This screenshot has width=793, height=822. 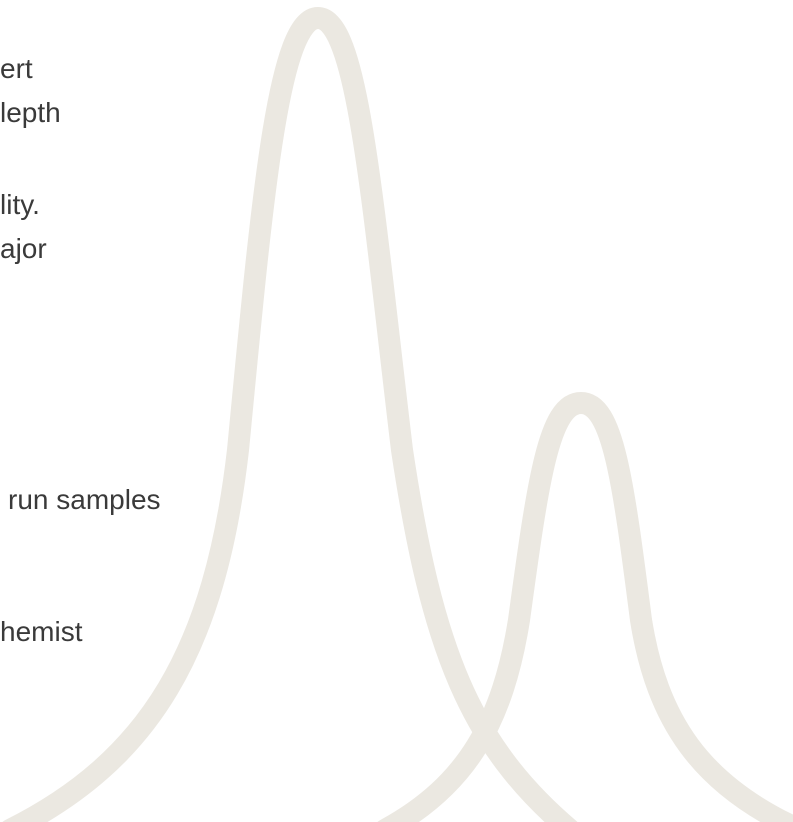 What do you see at coordinates (20, 204) in the screenshot?
I see `text-line: lity.` at bounding box center [20, 204].